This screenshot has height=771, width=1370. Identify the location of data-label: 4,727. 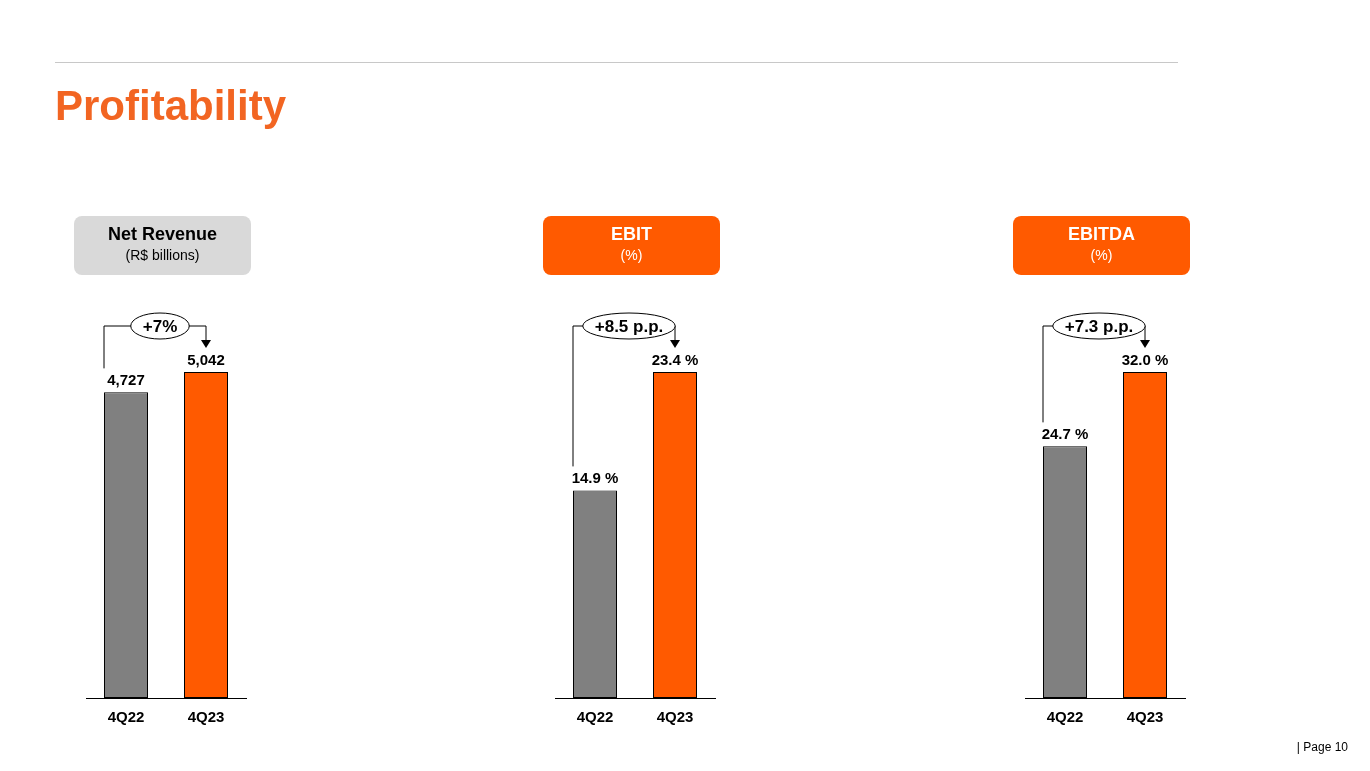
(126, 380).